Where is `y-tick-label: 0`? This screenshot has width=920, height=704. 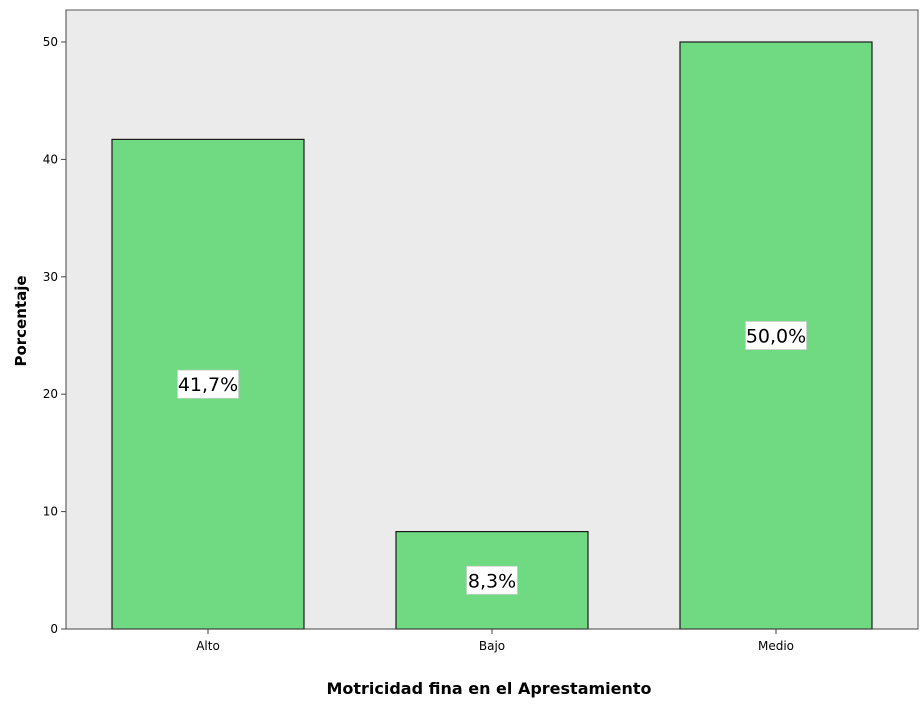 y-tick-label: 0 is located at coordinates (54, 629).